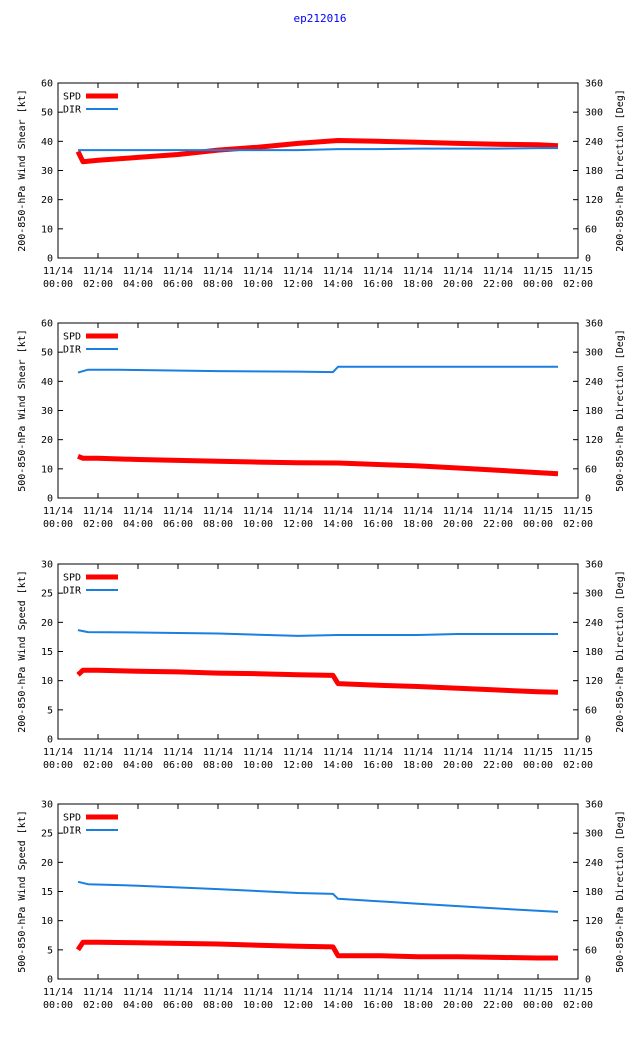 This screenshot has height=1060, width=640. Describe the element at coordinates (22, 651) in the screenshot. I see `y-axis-label: 200-850-hPa Wind Speed [kt]` at that location.